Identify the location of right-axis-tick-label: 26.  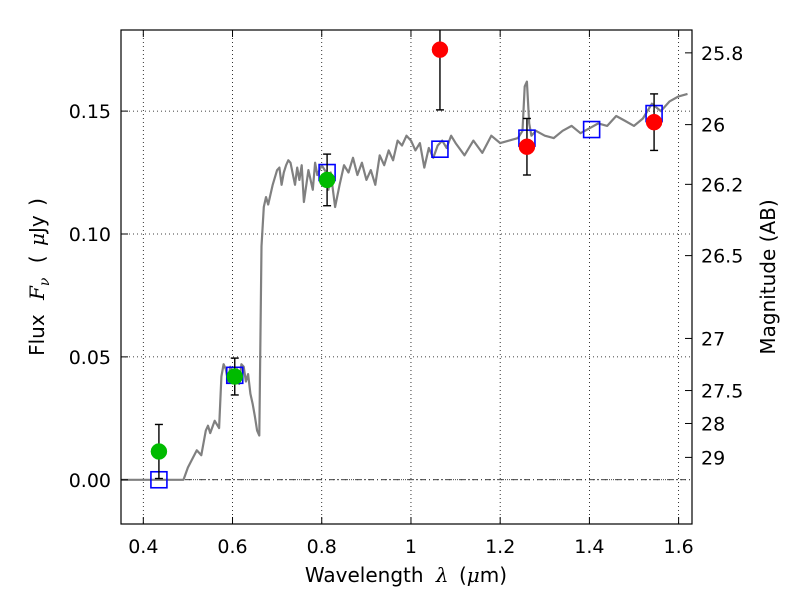
(713, 126).